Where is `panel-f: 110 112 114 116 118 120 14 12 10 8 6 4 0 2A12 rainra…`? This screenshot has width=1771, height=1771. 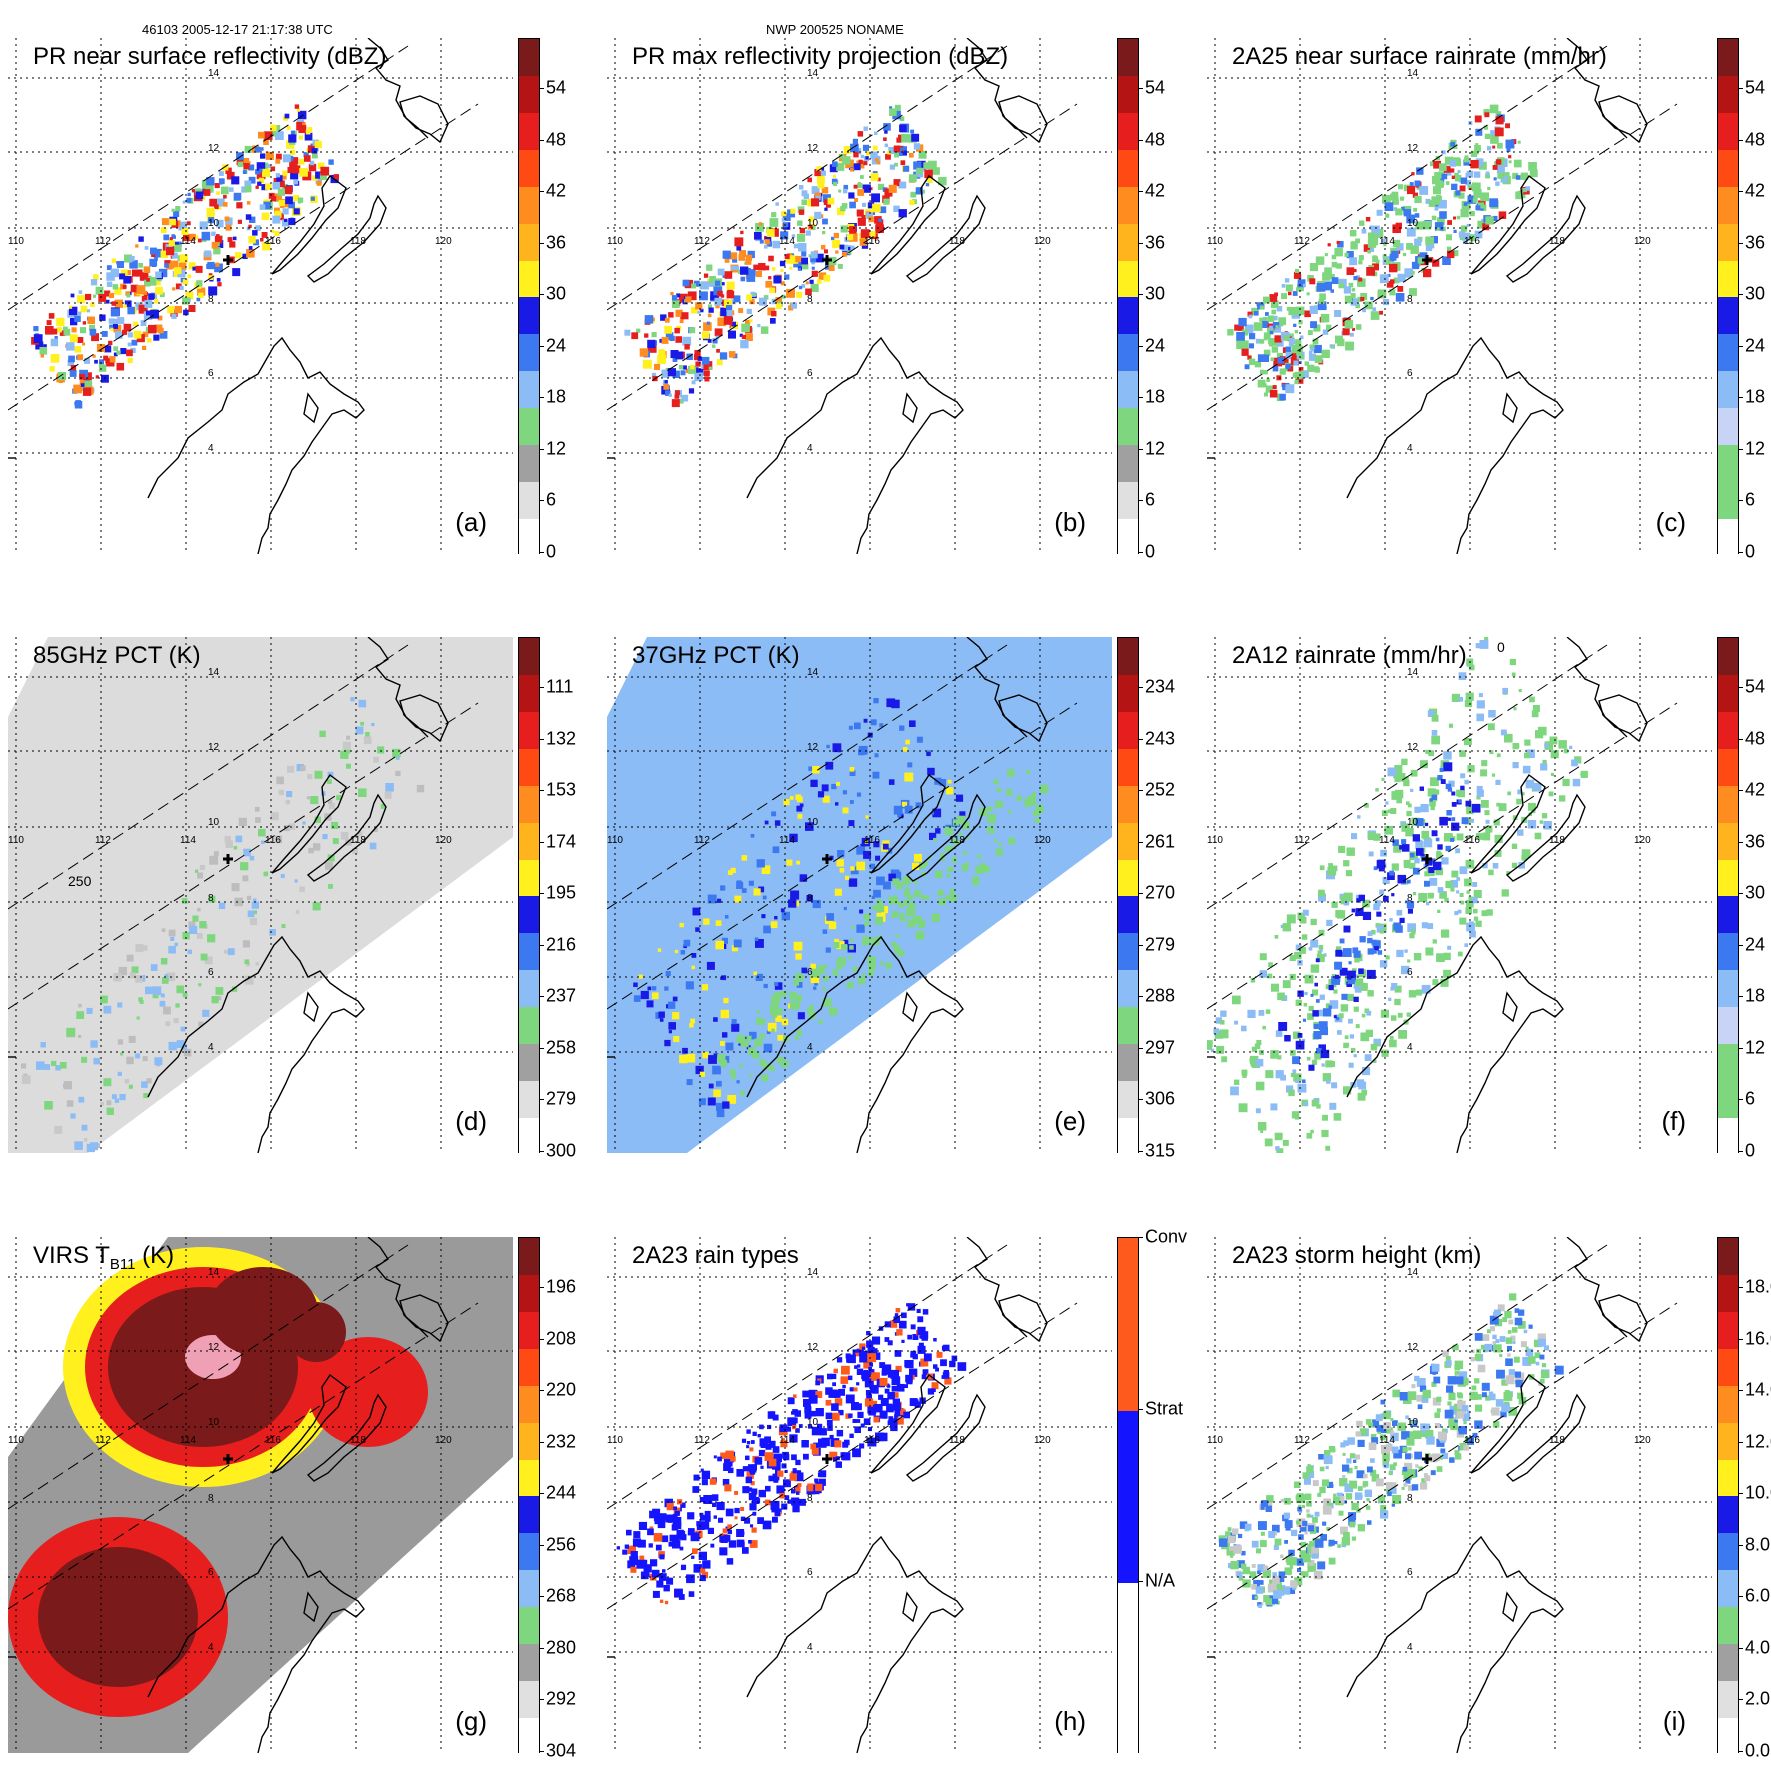 panel-f: 110 112 114 116 118 120 14 12 10 8 6 4 0 2A12 rainra… is located at coordinates (1486, 898).